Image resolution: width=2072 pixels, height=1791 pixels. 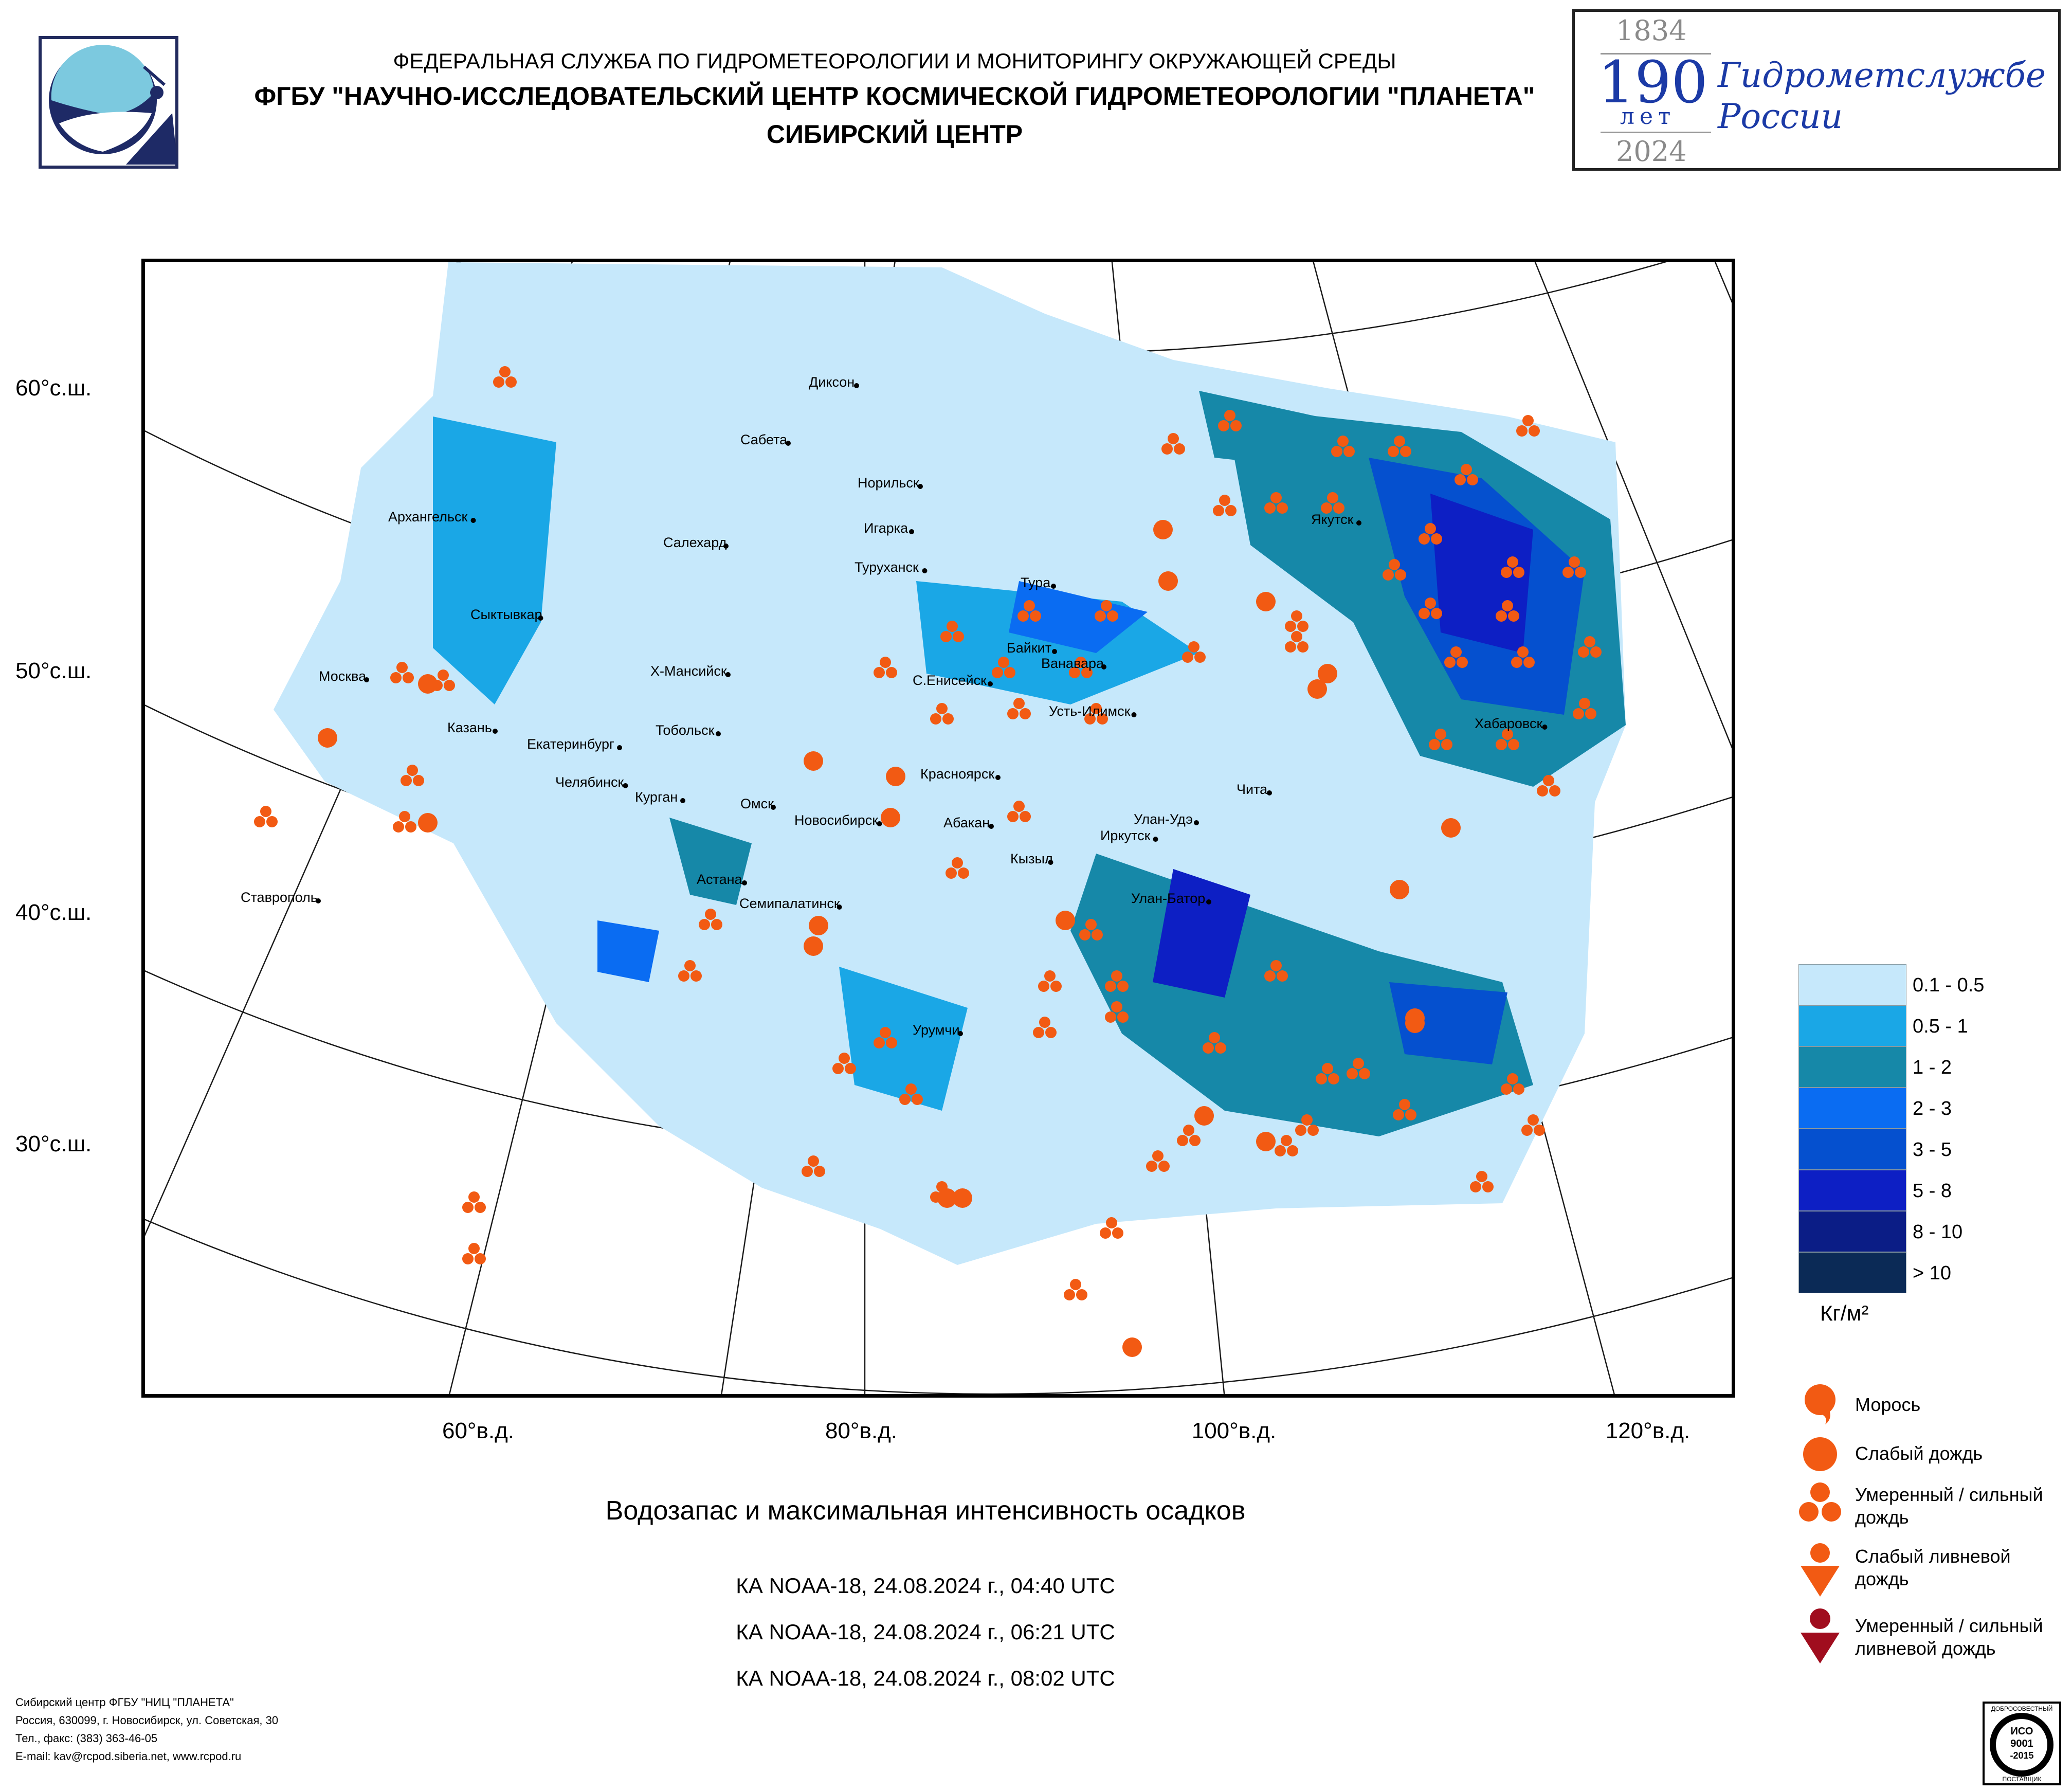 I want to click on city-label: Кызыл, so click(x=1031, y=859).